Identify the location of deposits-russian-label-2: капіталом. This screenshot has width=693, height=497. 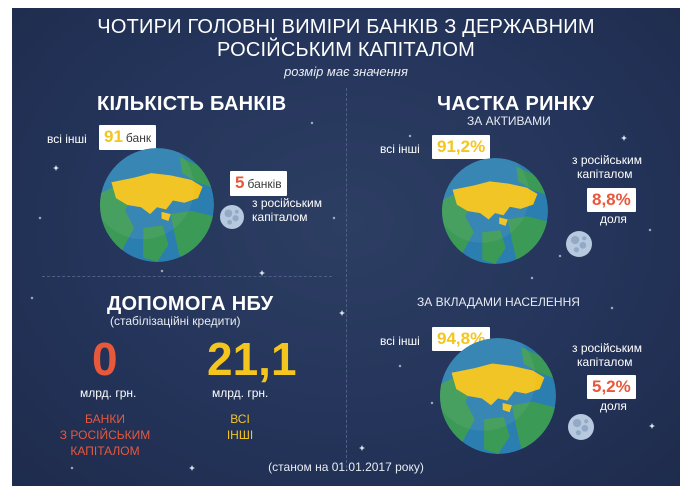
(605, 362).